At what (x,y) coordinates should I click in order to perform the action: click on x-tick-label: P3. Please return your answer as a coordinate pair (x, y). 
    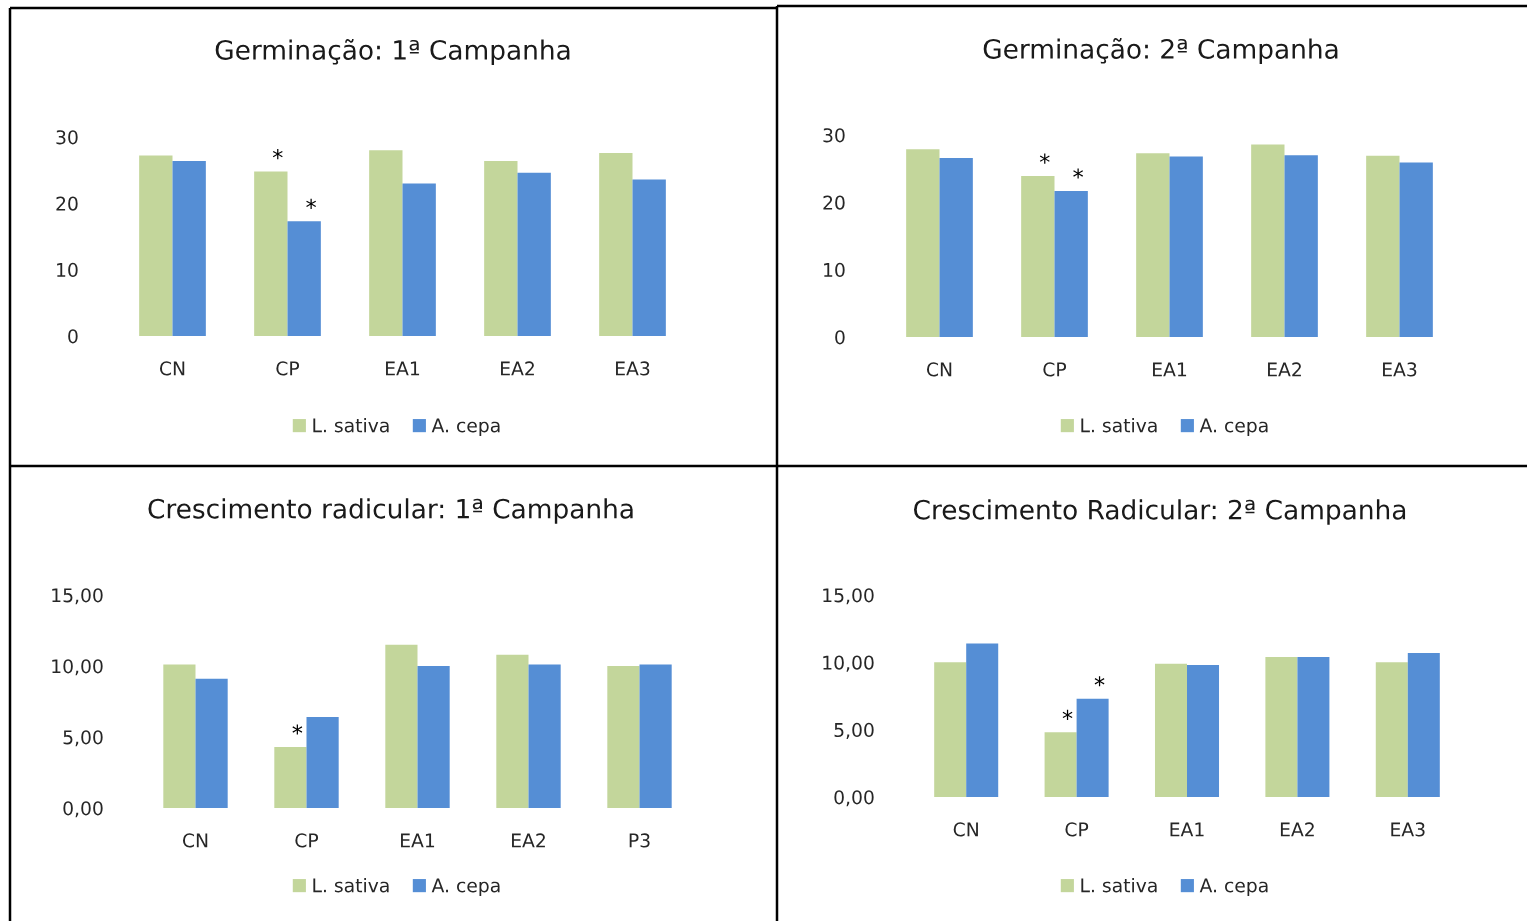
    Looking at the image, I should click on (639, 840).